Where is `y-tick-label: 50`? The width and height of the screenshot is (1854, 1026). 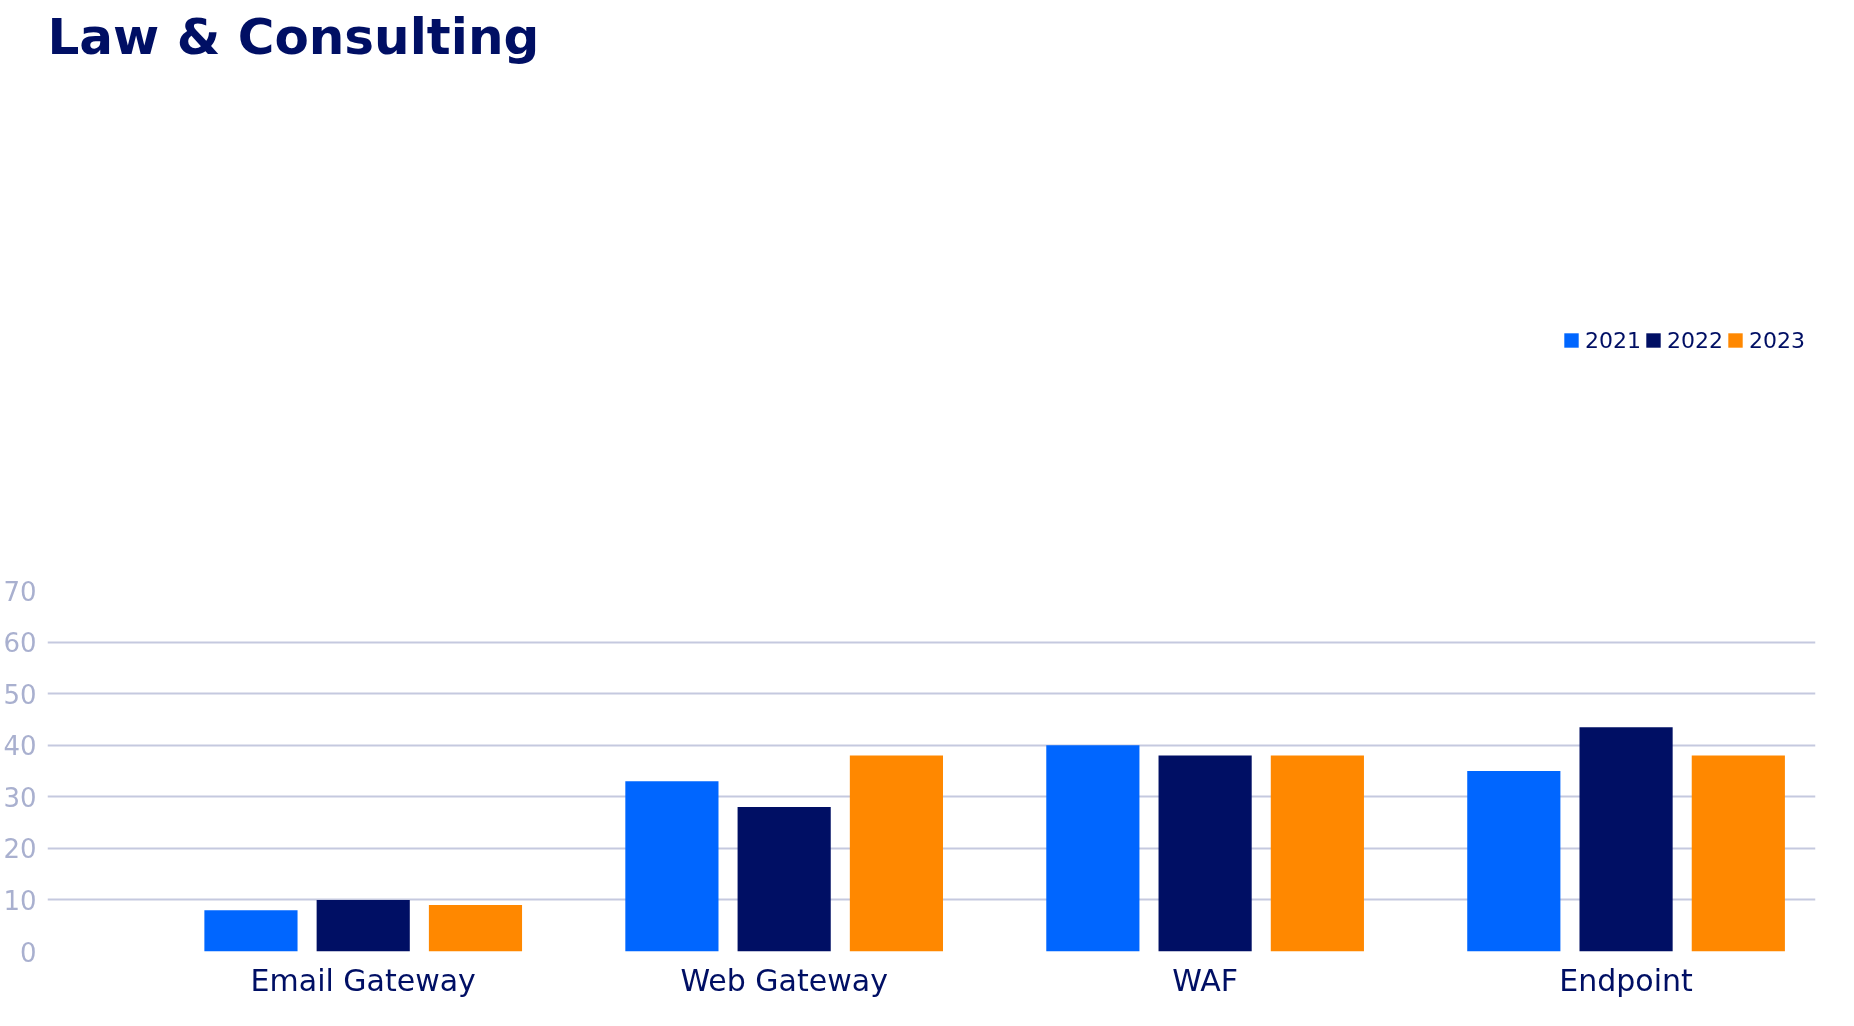
y-tick-label: 50 is located at coordinates (20, 694).